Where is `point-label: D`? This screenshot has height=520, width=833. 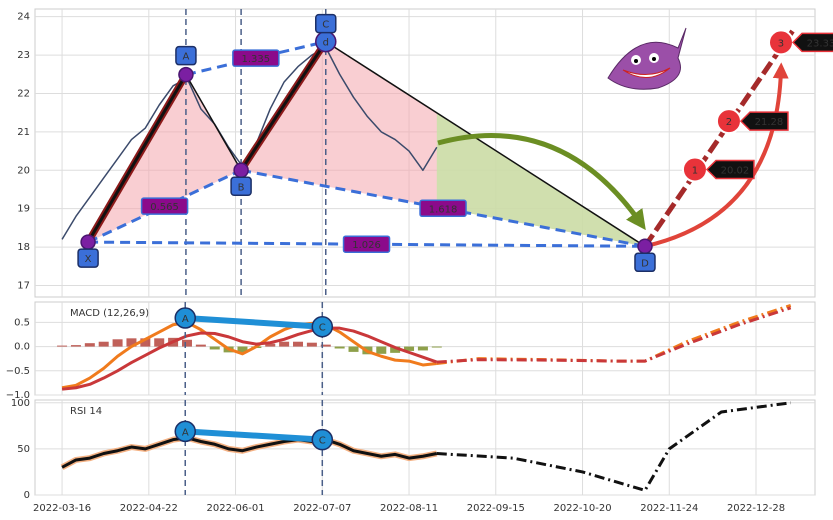 point-label: D is located at coordinates (645, 263).